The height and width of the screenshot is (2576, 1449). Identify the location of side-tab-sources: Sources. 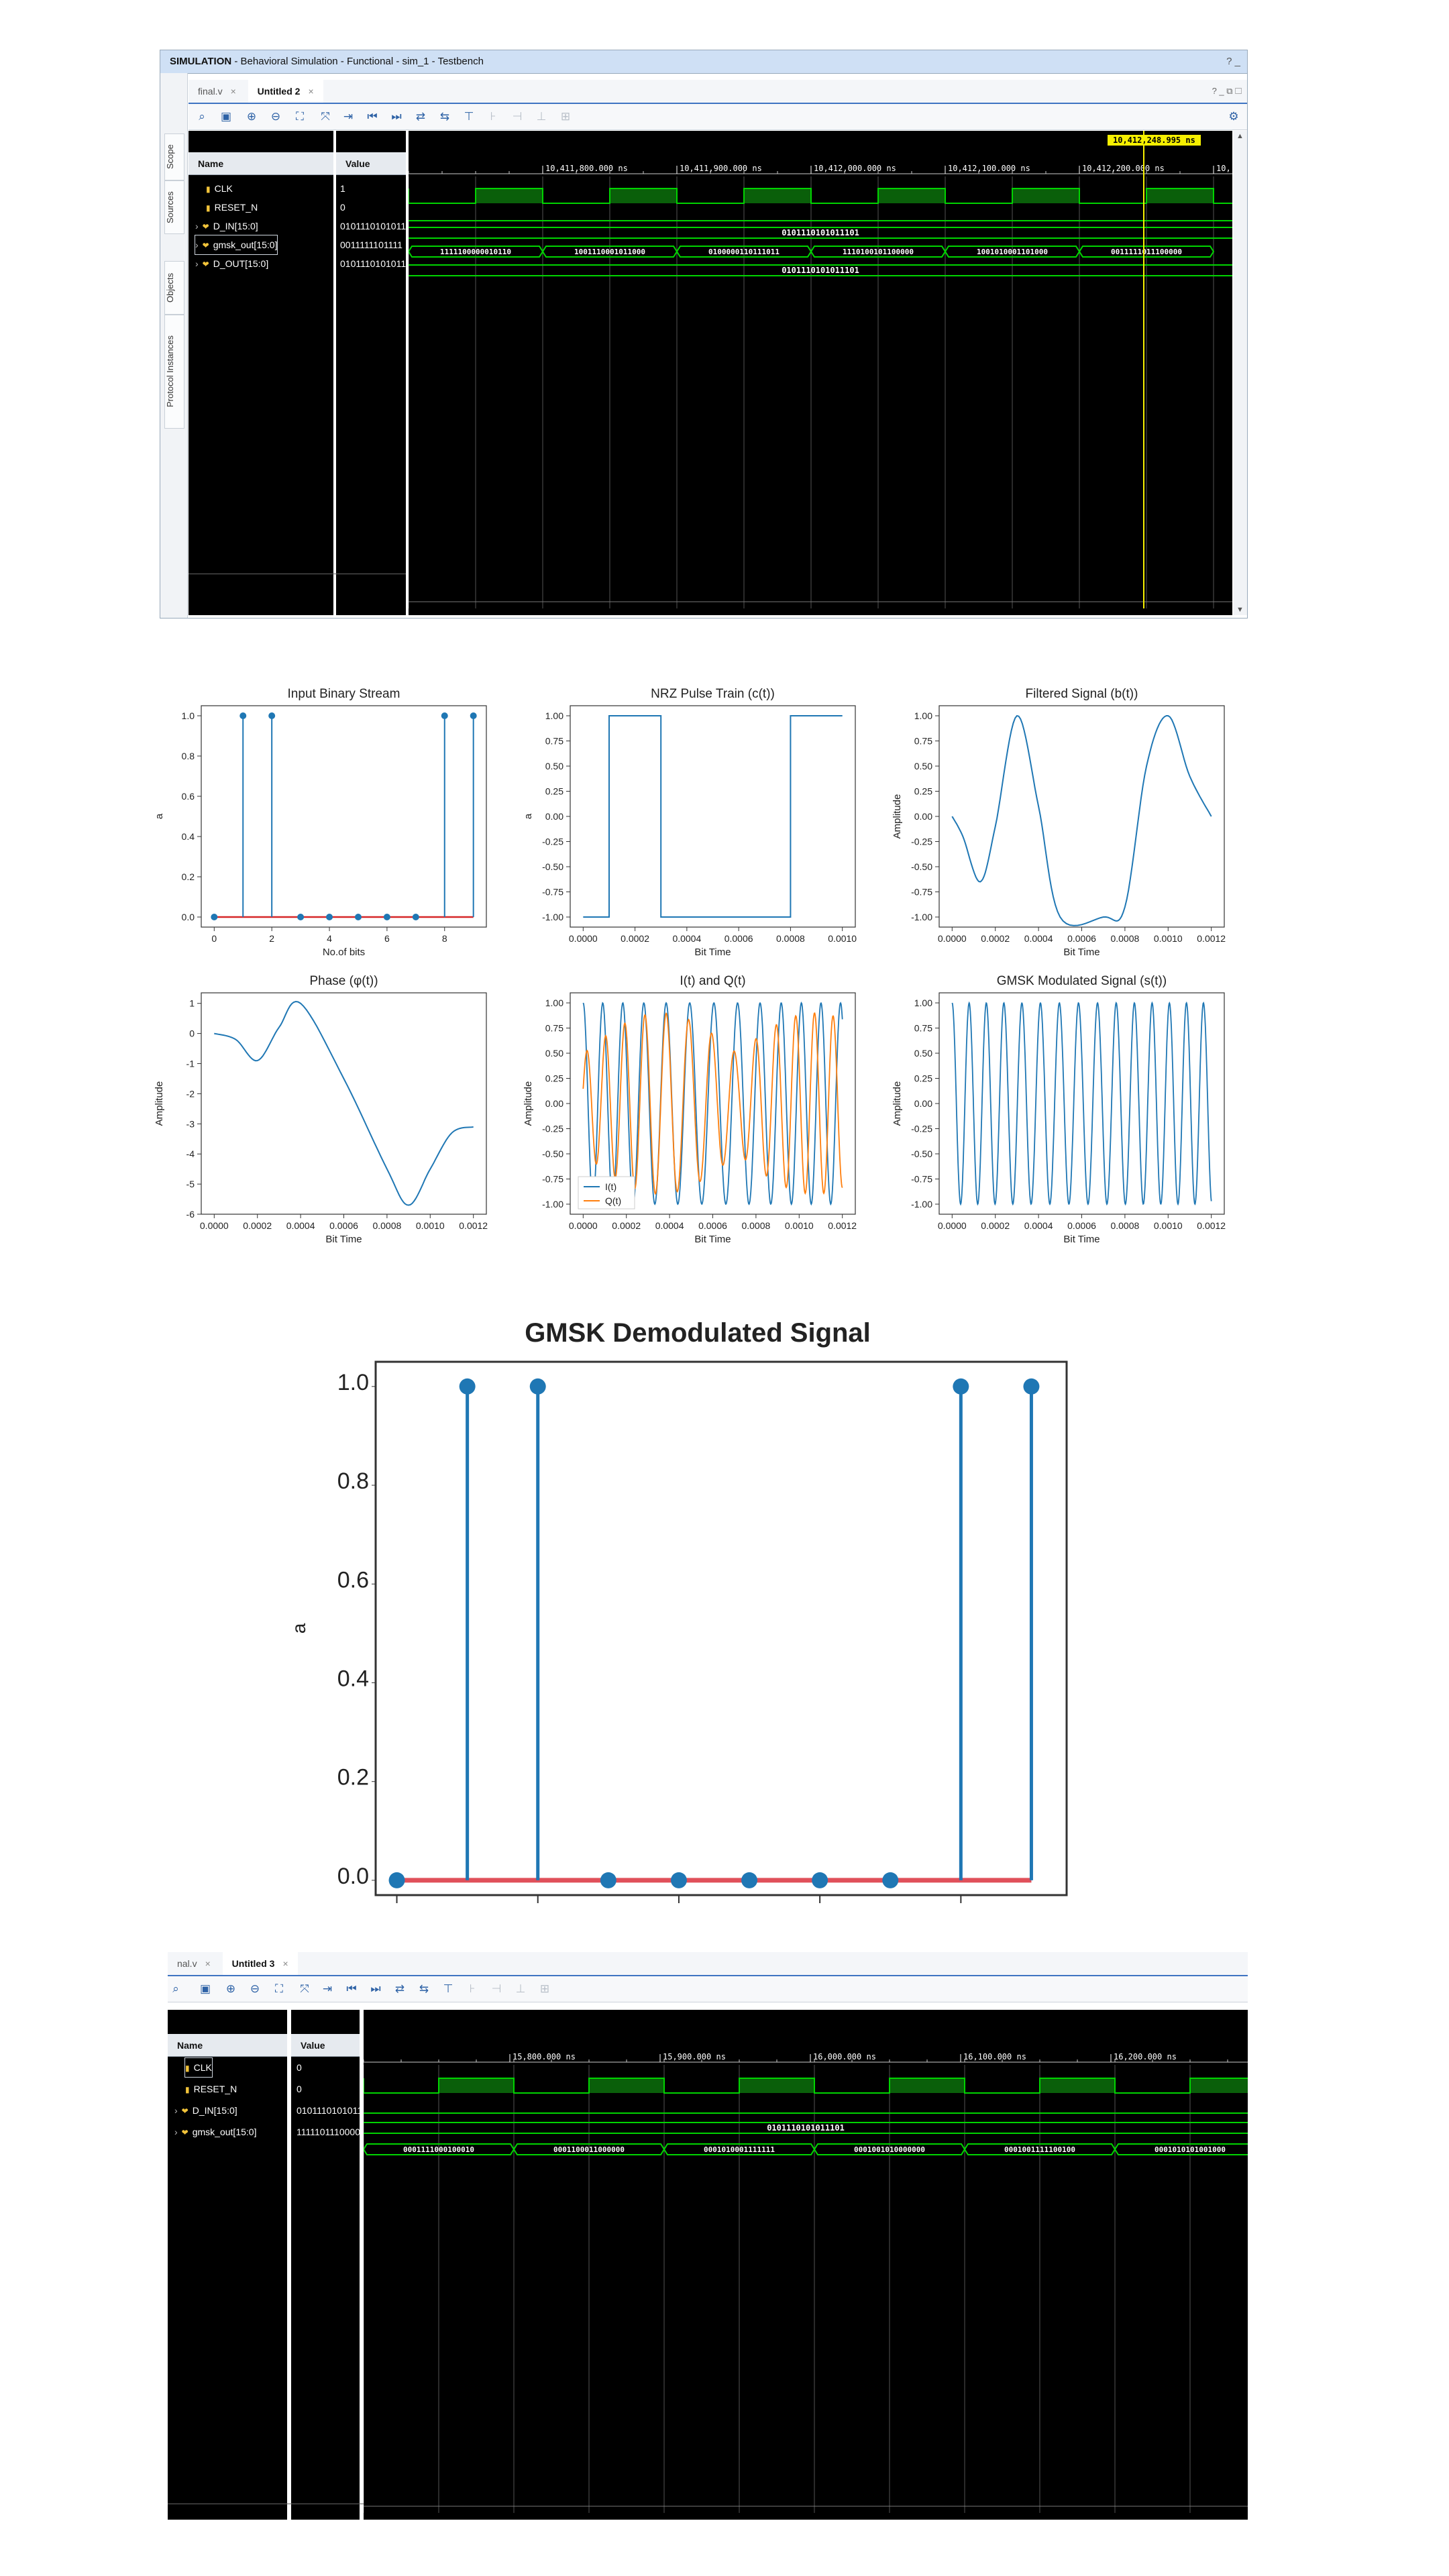
(174, 207).